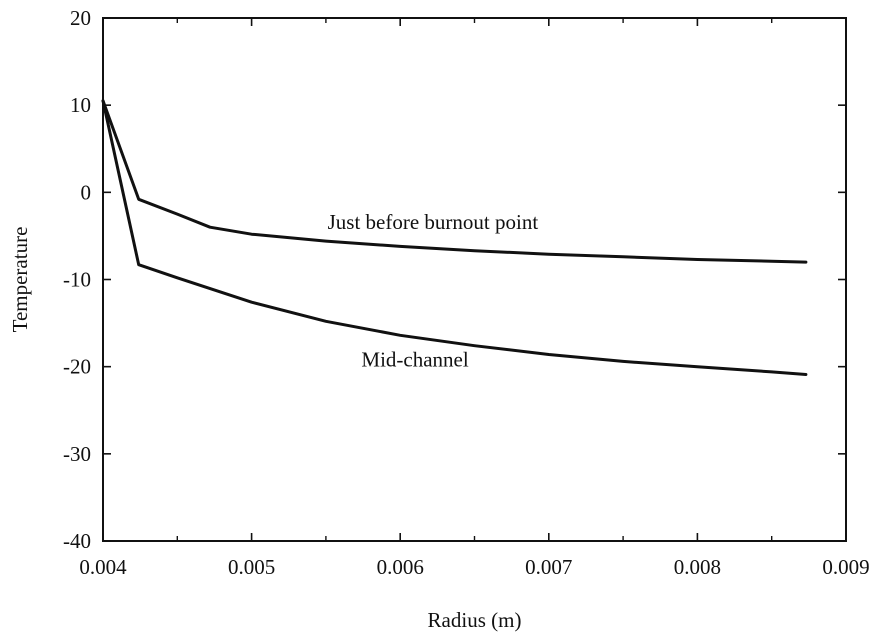 The height and width of the screenshot is (636, 881). Describe the element at coordinates (80, 105) in the screenshot. I see `y-tick-label: 10` at that location.